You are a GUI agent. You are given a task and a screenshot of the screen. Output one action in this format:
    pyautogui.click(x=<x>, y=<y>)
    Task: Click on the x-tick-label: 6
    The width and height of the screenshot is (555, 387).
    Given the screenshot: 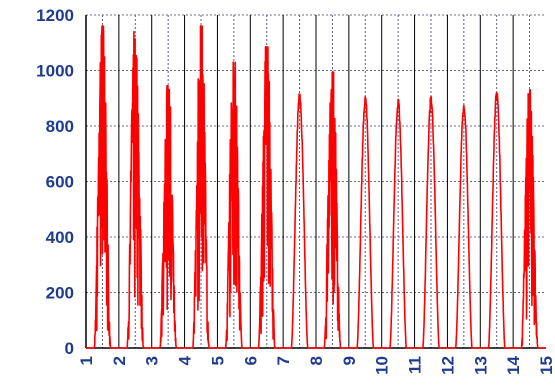 What is the action you would take?
    pyautogui.click(x=250, y=360)
    